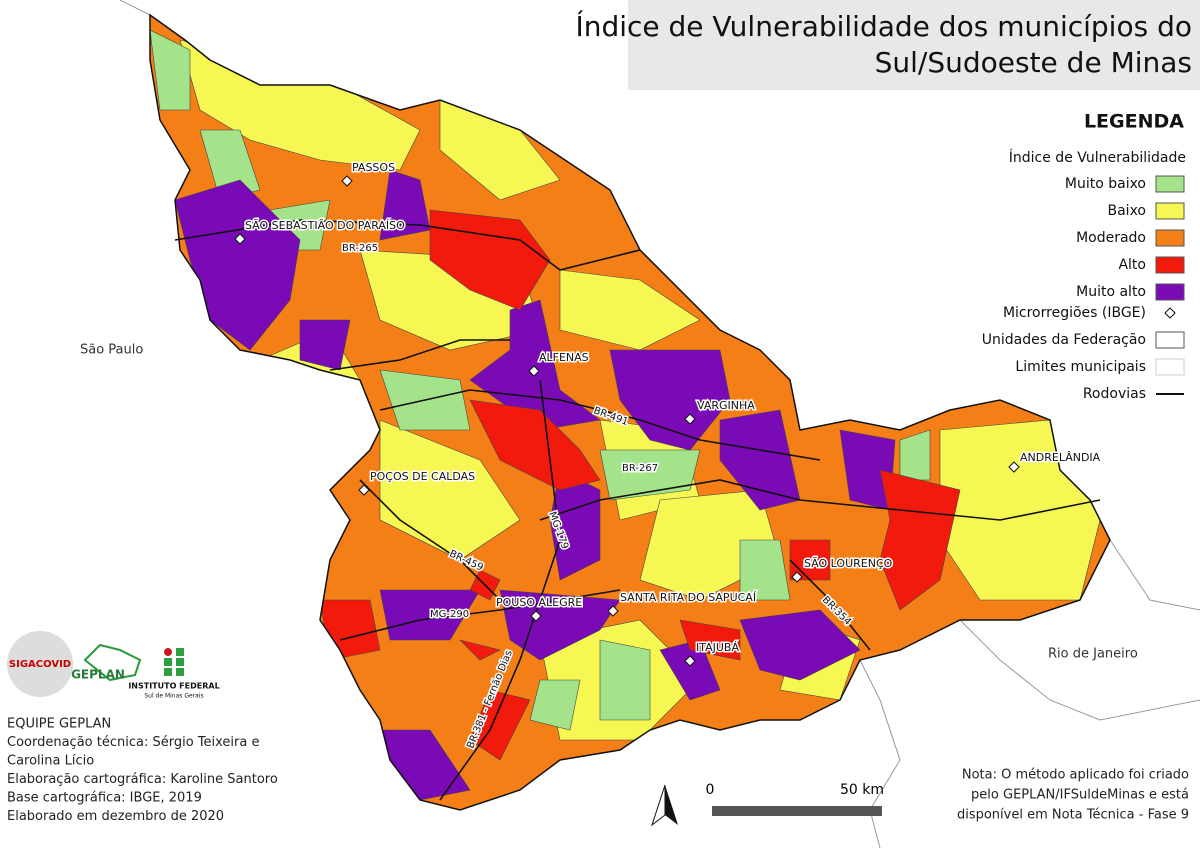  Describe the element at coordinates (59, 724) in the screenshot. I see `credit-line: EQUIPE GEPLAN` at that location.